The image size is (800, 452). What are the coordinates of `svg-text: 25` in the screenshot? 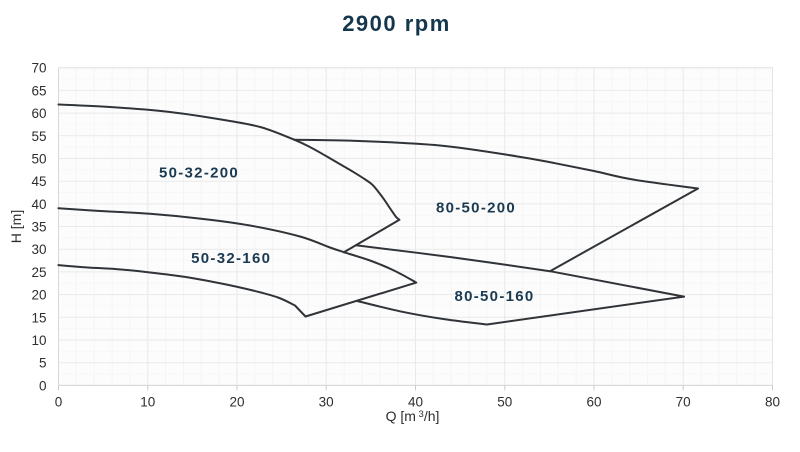 It's located at (38, 272).